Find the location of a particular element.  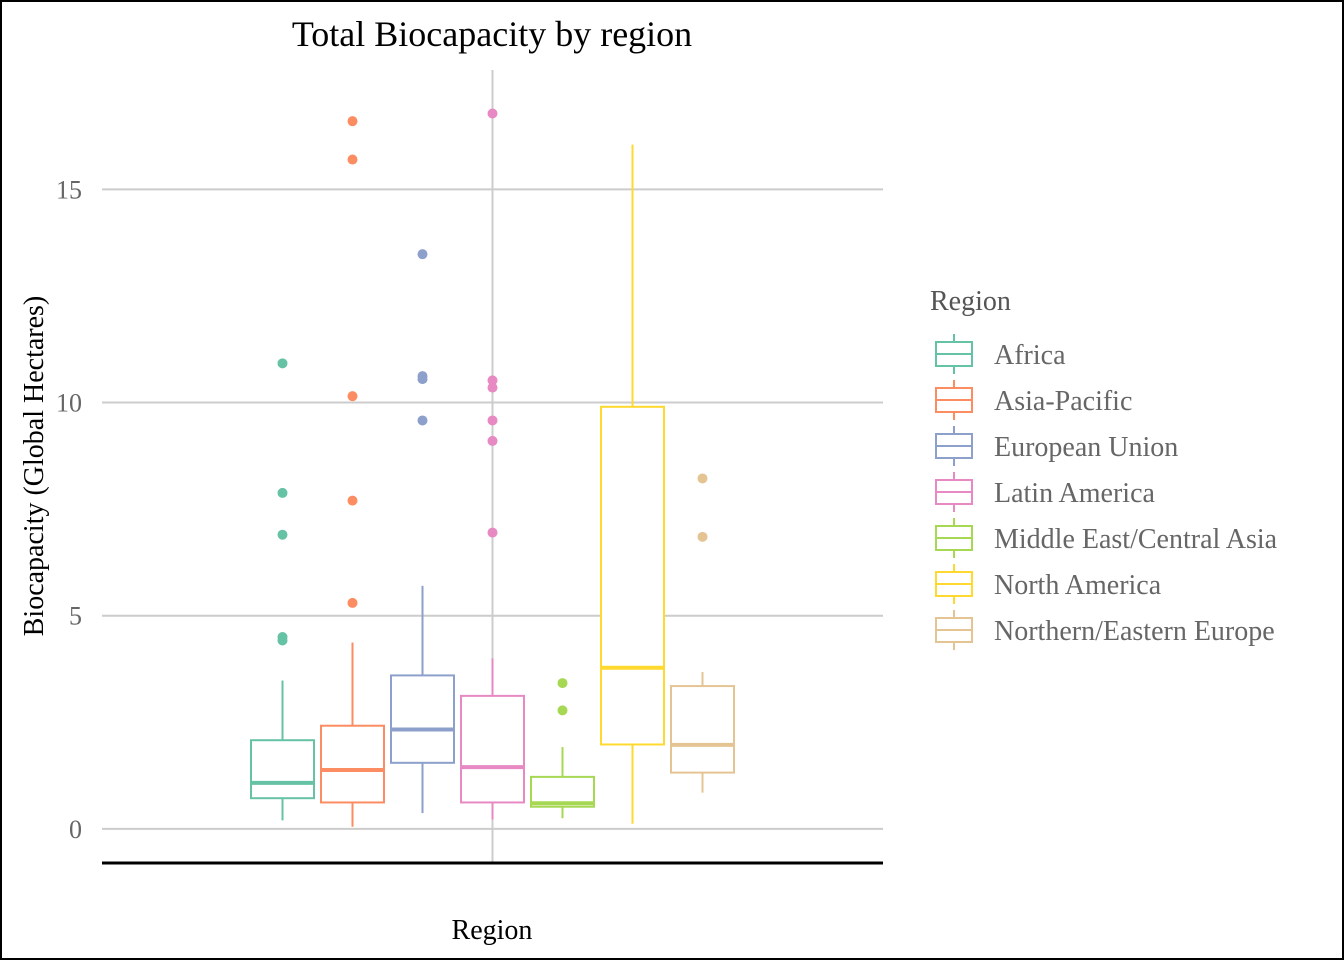

chart-title: Total Biocapacity by region is located at coordinates (492, 34).